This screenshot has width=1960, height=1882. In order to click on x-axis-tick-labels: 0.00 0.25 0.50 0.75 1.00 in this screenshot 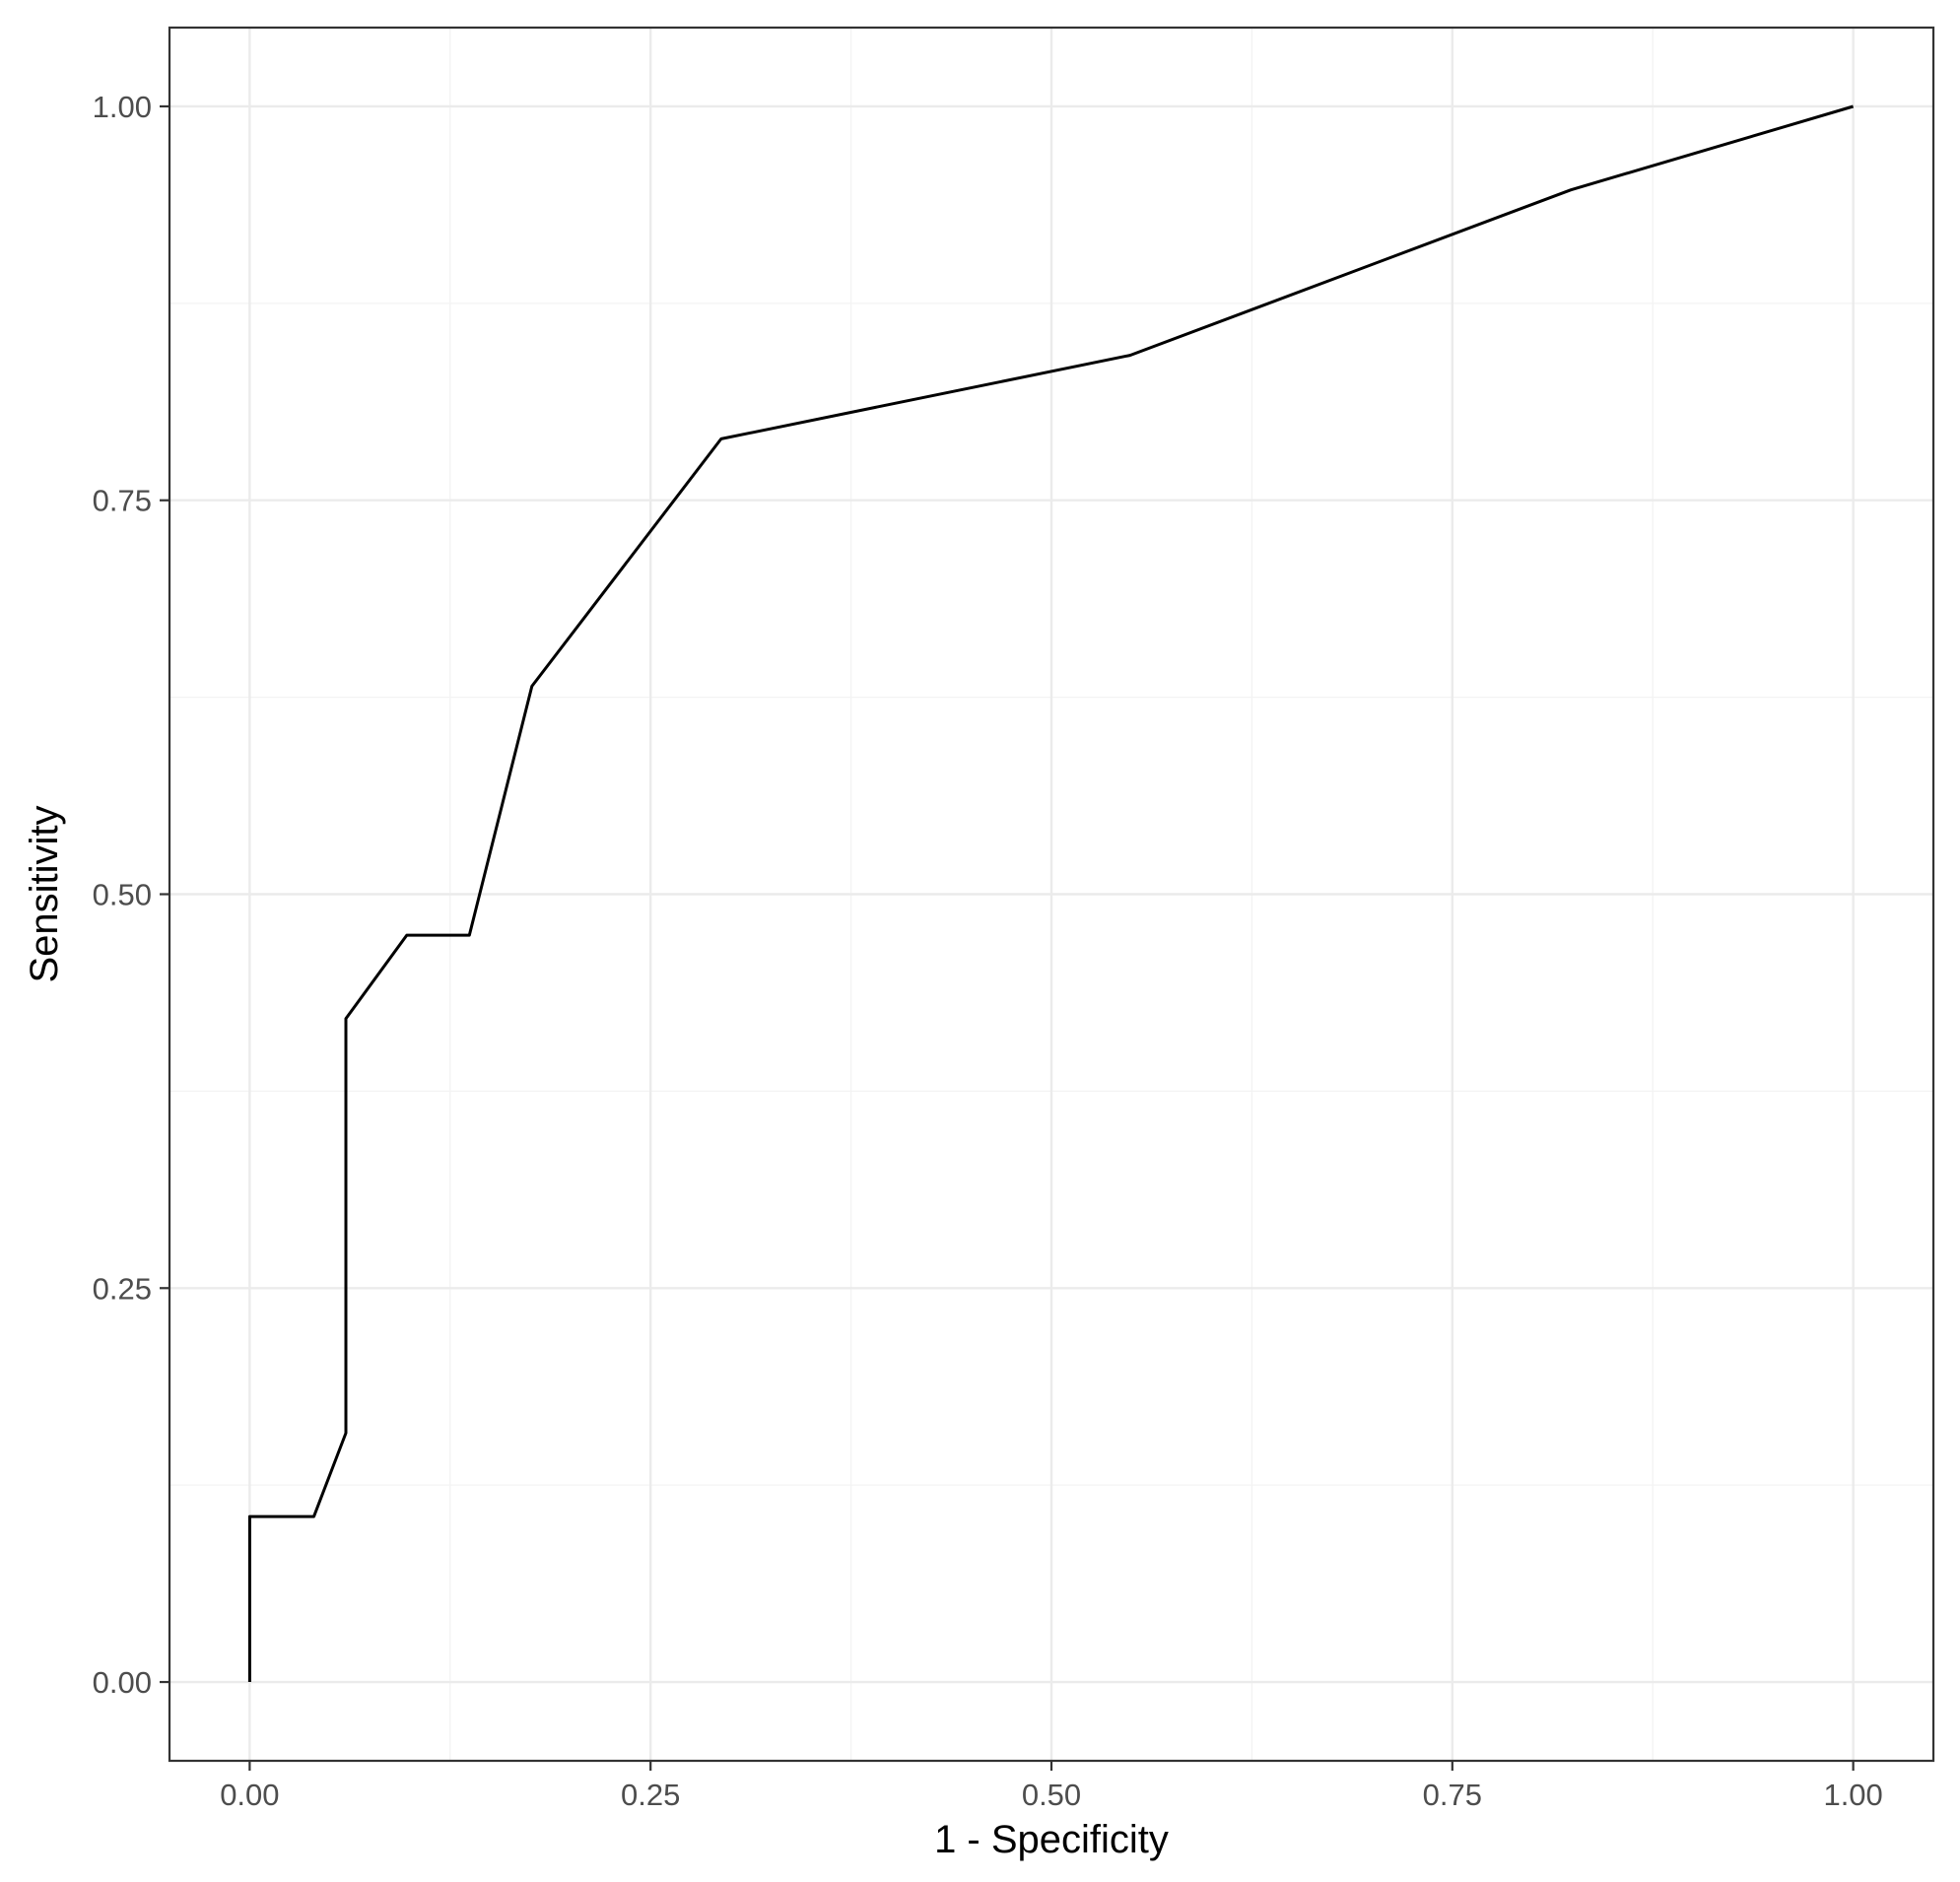, I will do `click(1051, 1795)`.